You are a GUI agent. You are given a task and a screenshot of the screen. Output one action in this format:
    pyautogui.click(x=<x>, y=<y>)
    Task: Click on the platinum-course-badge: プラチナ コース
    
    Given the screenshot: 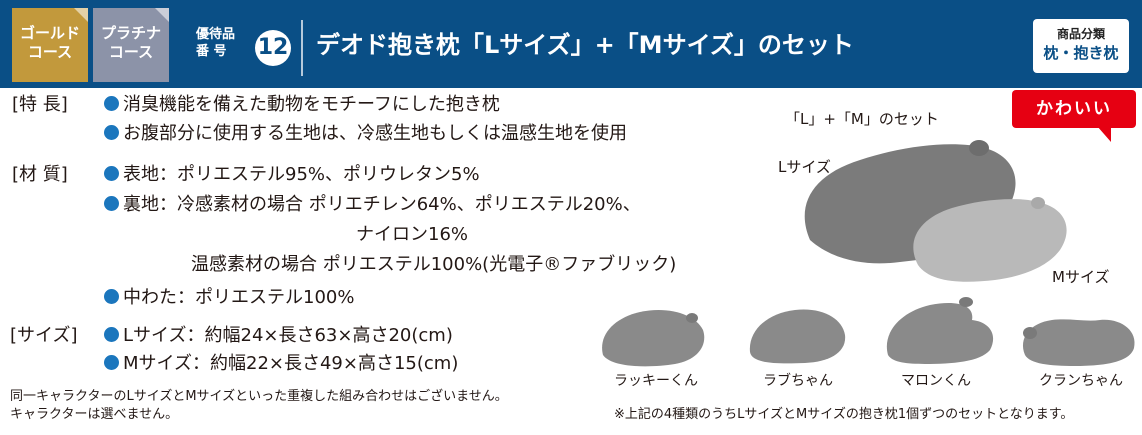 What is the action you would take?
    pyautogui.click(x=131, y=45)
    